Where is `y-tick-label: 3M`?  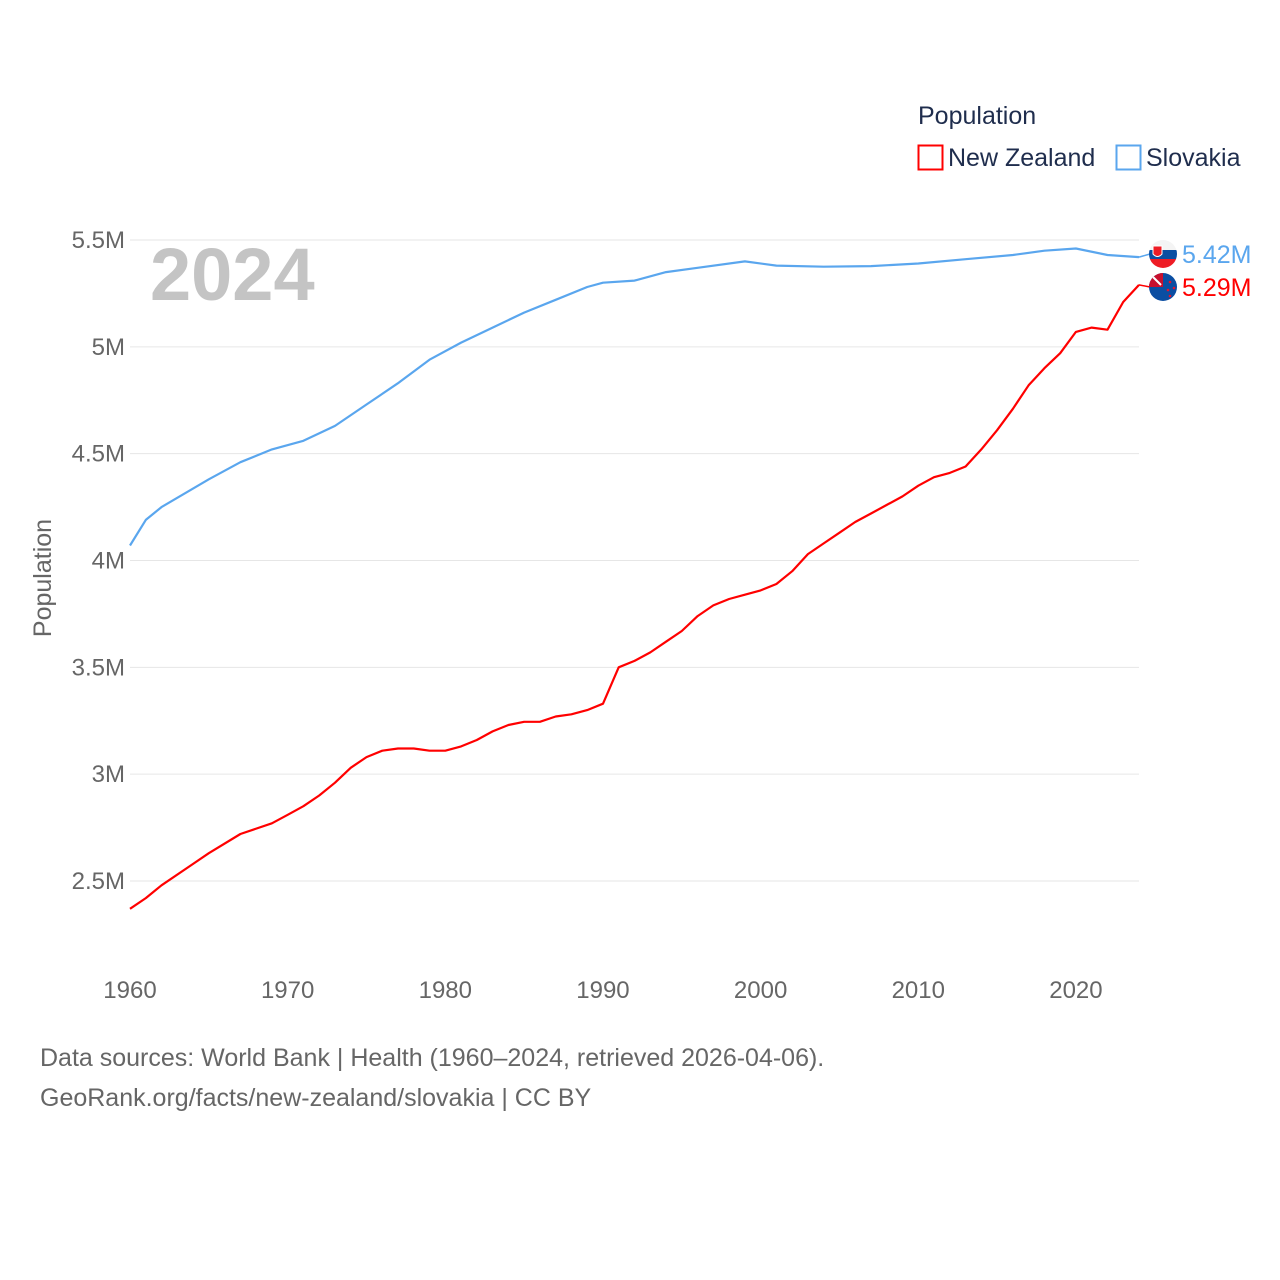 y-tick-label: 3M is located at coordinates (108, 774).